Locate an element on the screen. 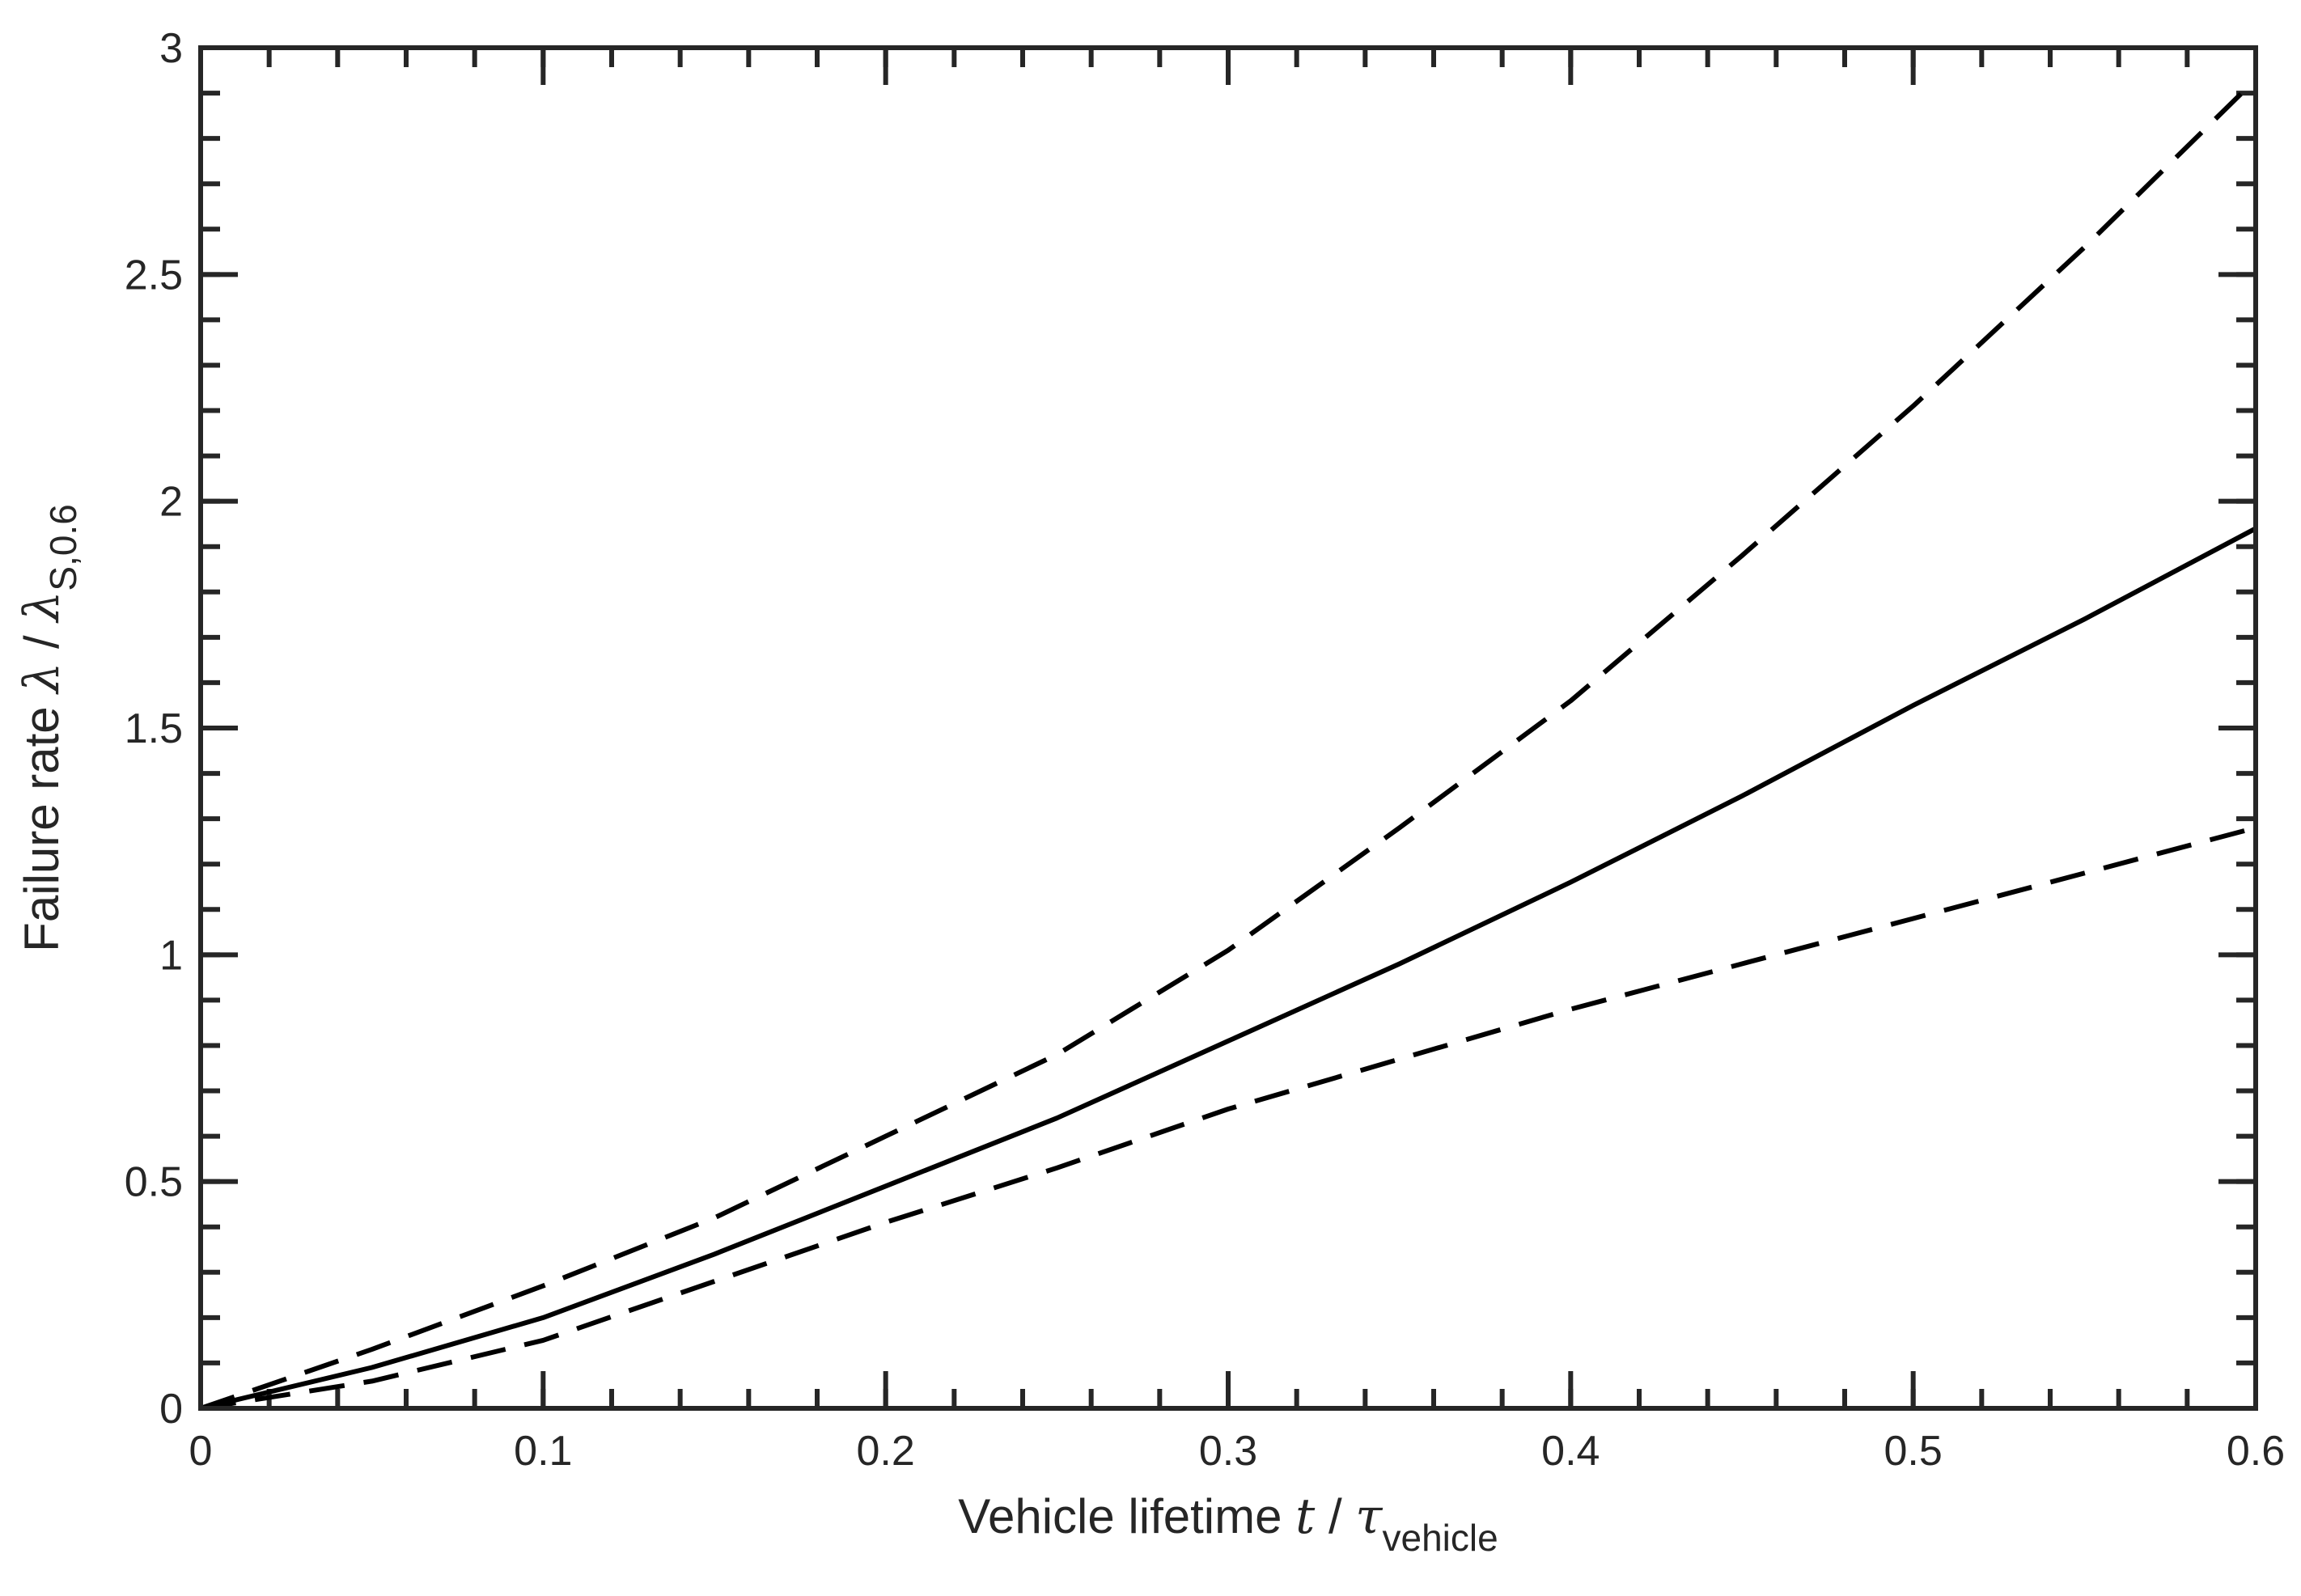 This screenshot has width=2301, height=1596. x-axis-title-sub: vehicle is located at coordinates (1440, 1538).